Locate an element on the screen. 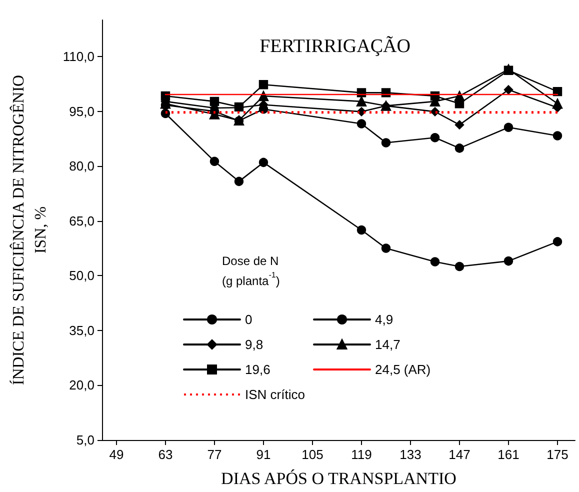  y-tick-label: 35,0 is located at coordinates (81, 330).